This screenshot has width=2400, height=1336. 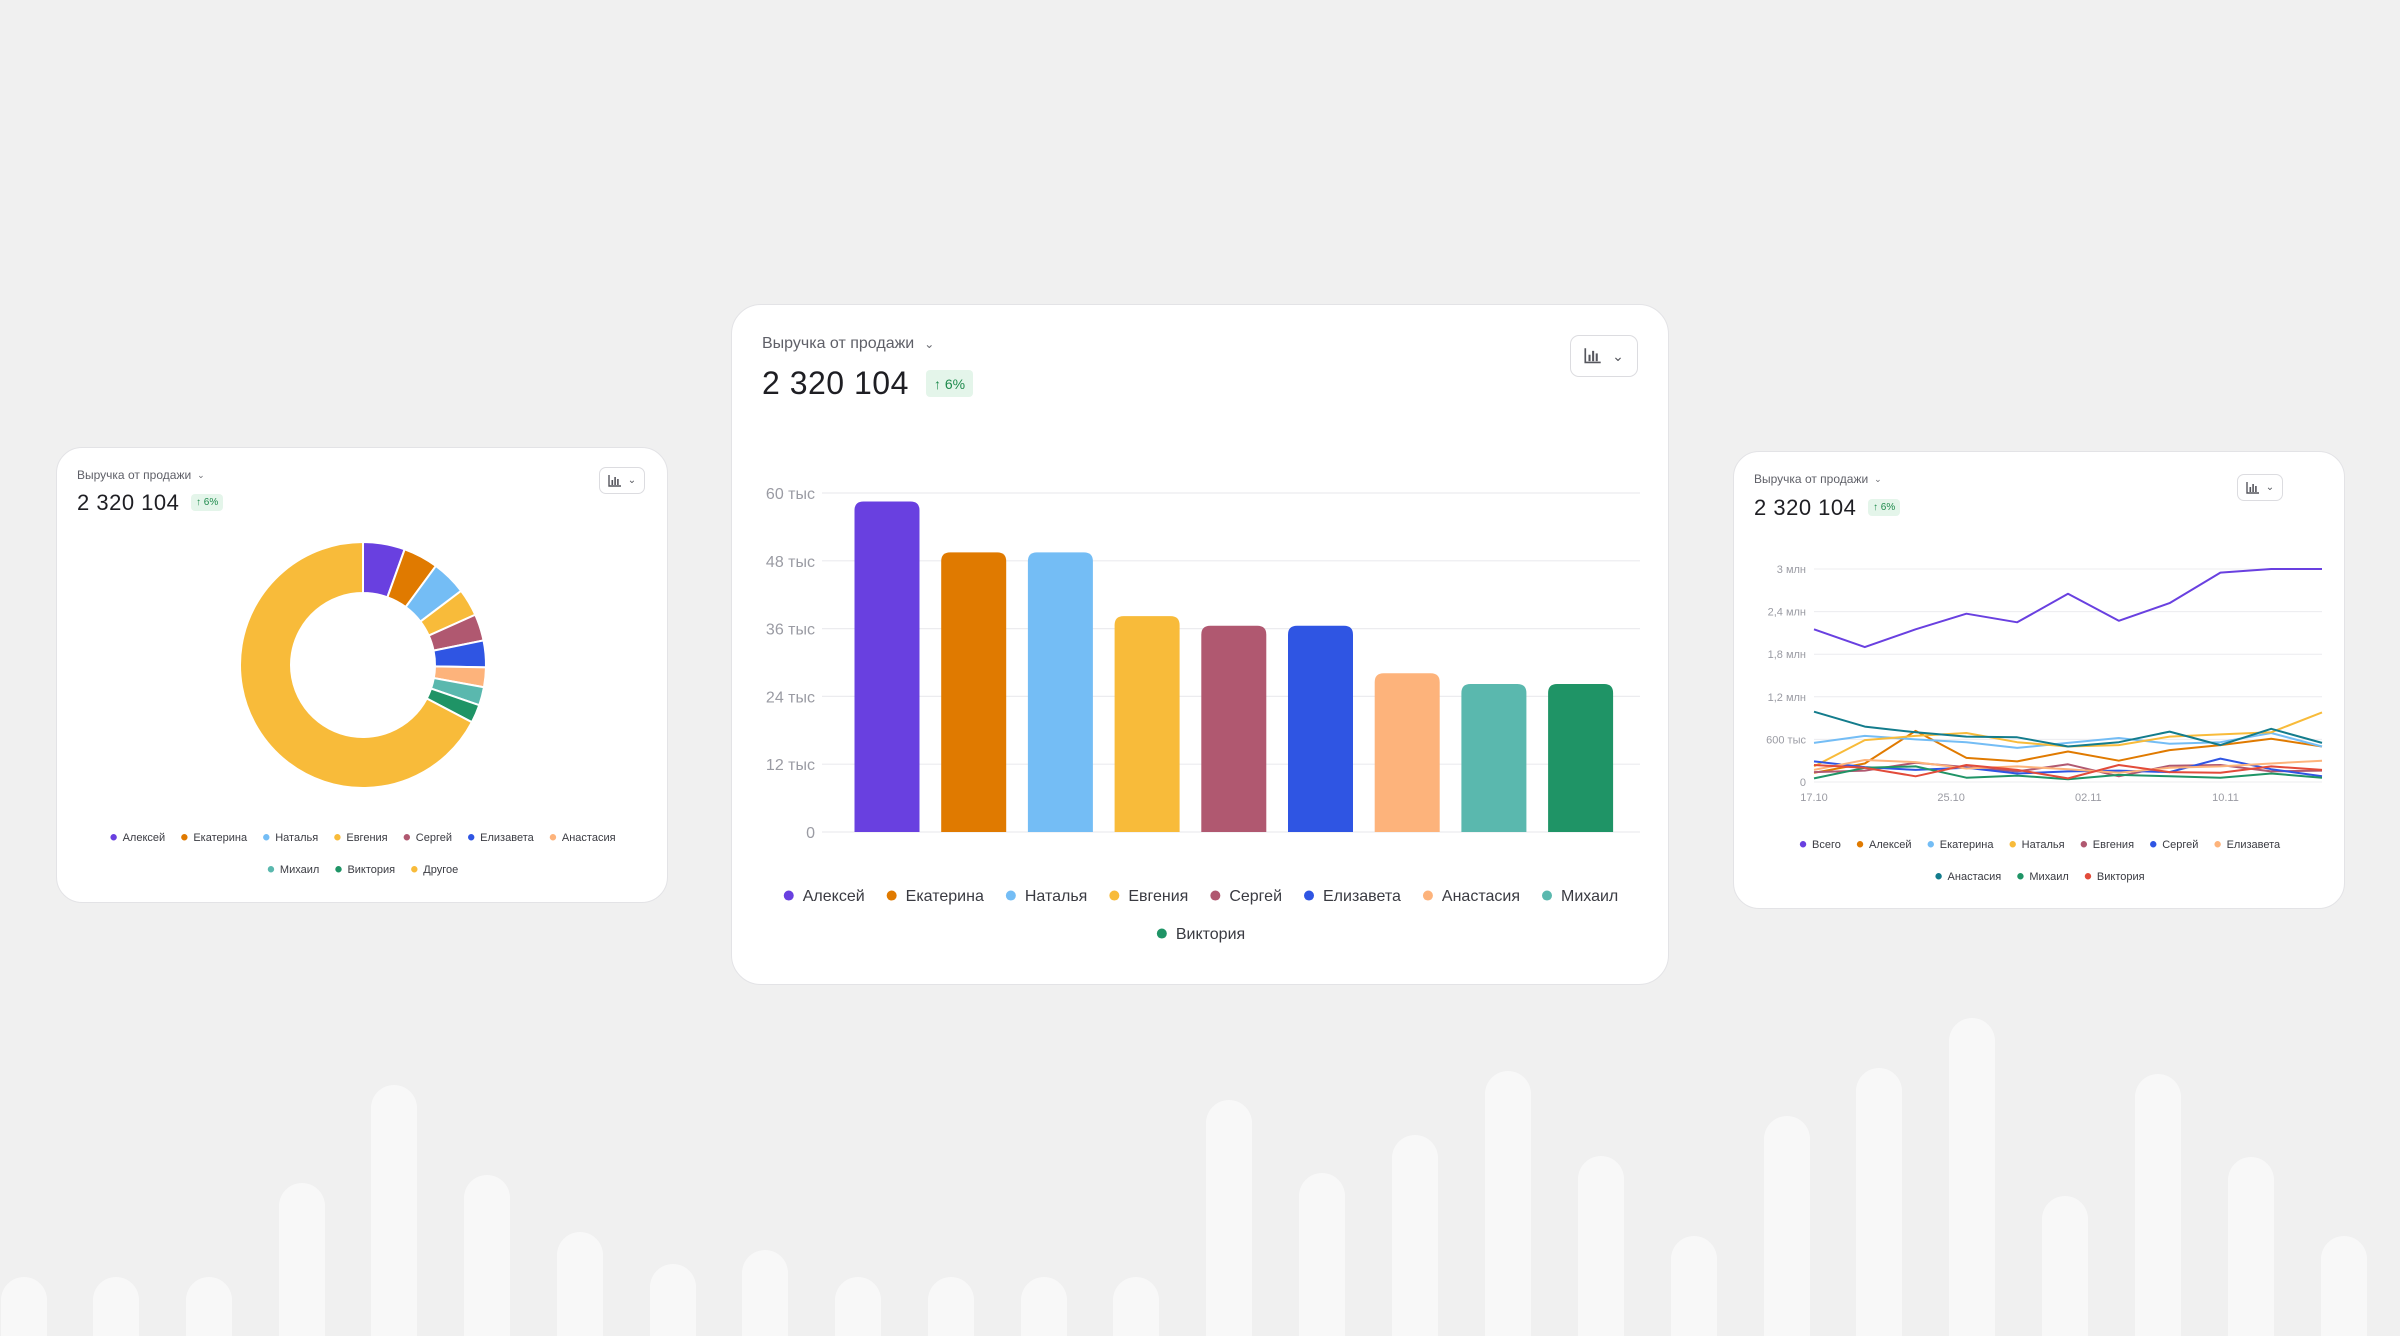 What do you see at coordinates (1592, 356) in the screenshot?
I see `bar-chart-icon` at bounding box center [1592, 356].